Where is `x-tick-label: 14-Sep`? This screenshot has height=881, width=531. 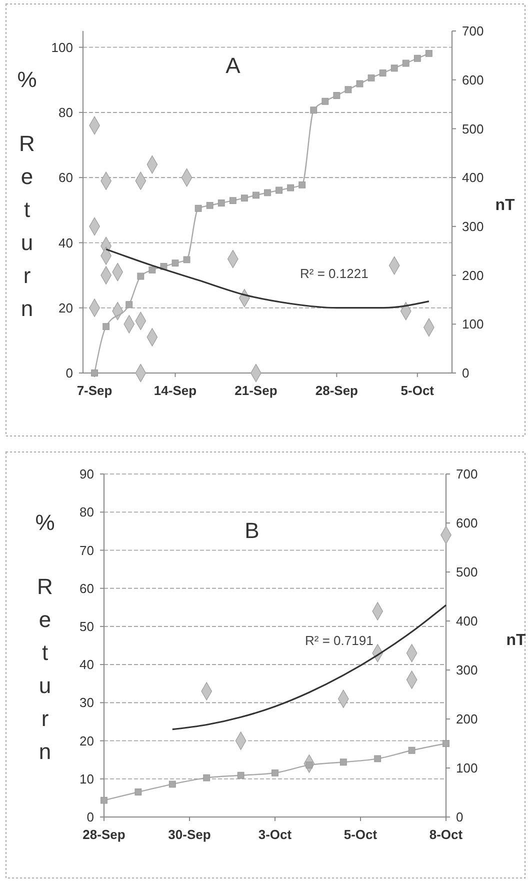
x-tick-label: 14-Sep is located at coordinates (175, 390).